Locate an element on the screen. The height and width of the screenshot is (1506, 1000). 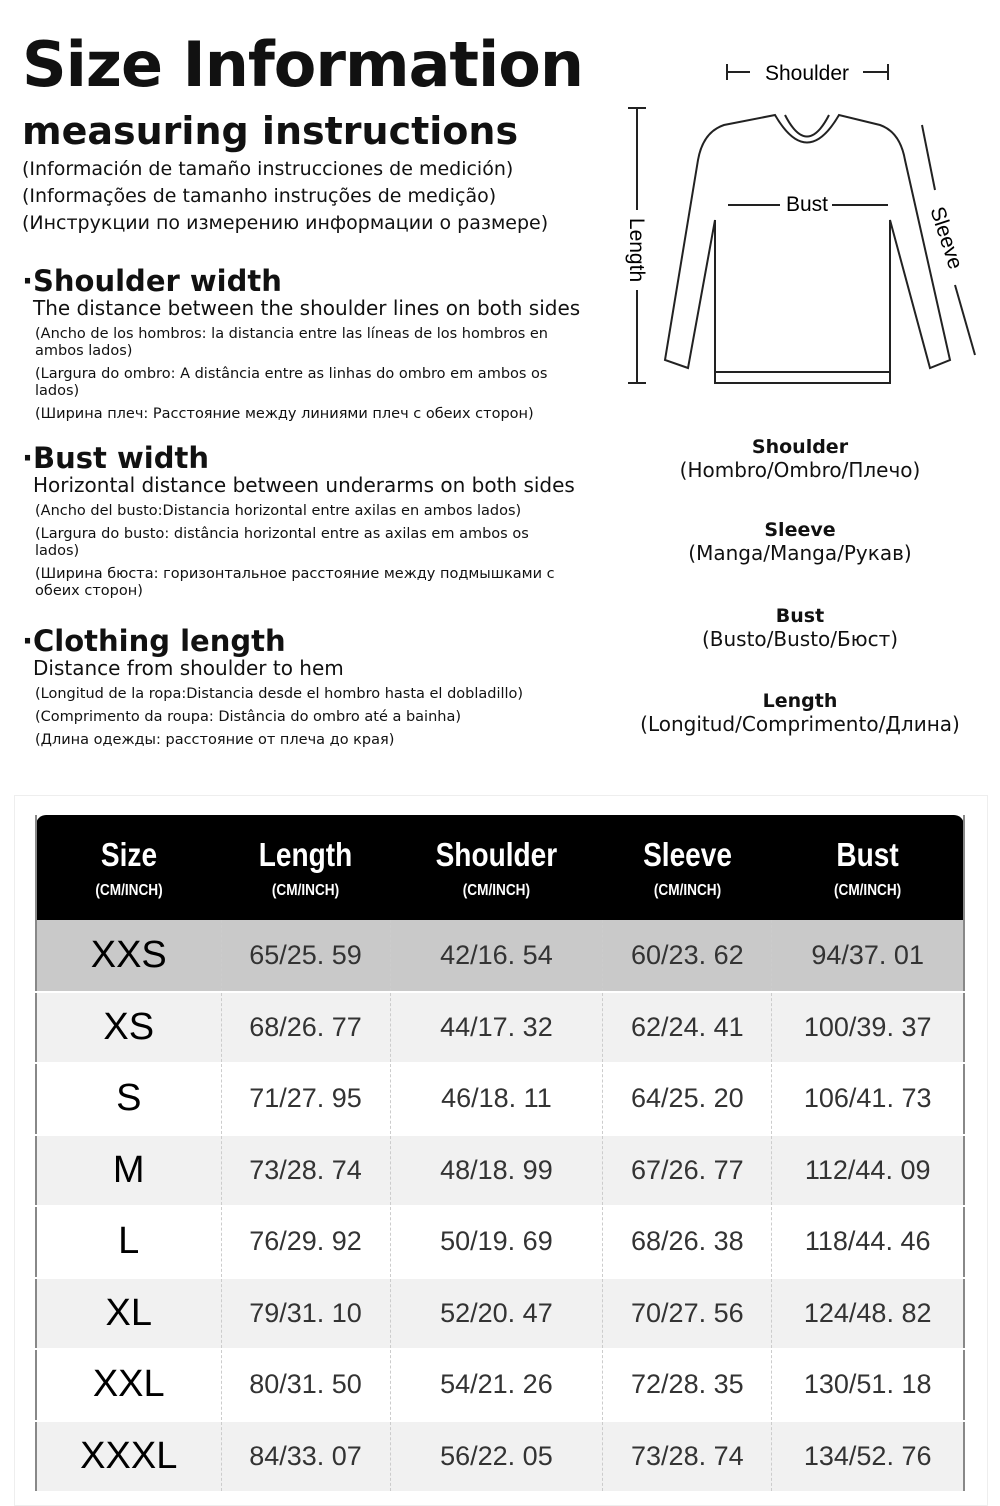
section-heading: ·Shoulder width is located at coordinates (152, 281).